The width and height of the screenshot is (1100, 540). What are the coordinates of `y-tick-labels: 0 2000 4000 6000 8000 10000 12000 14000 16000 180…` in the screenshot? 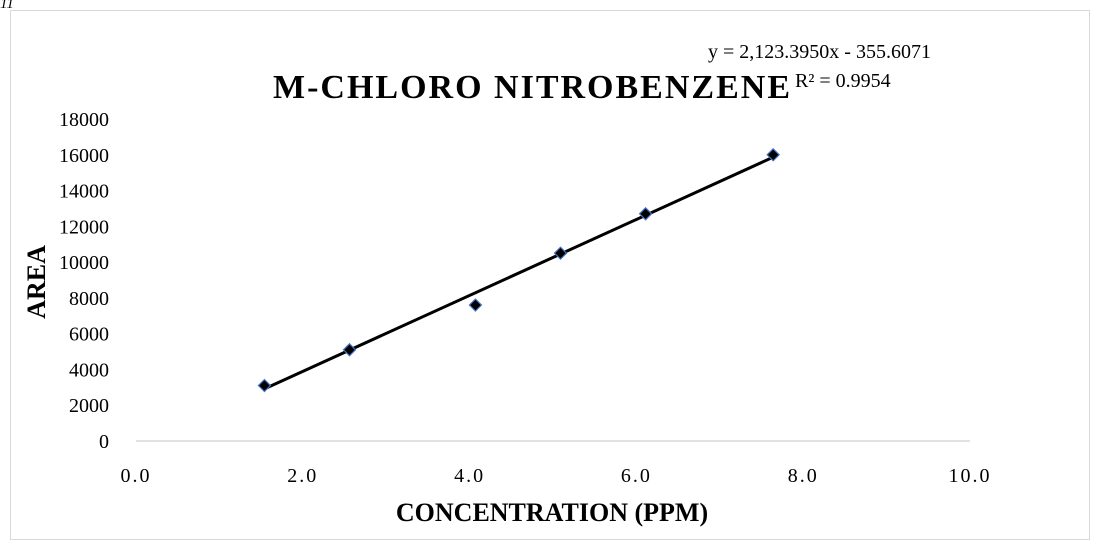 It's located at (84, 281).